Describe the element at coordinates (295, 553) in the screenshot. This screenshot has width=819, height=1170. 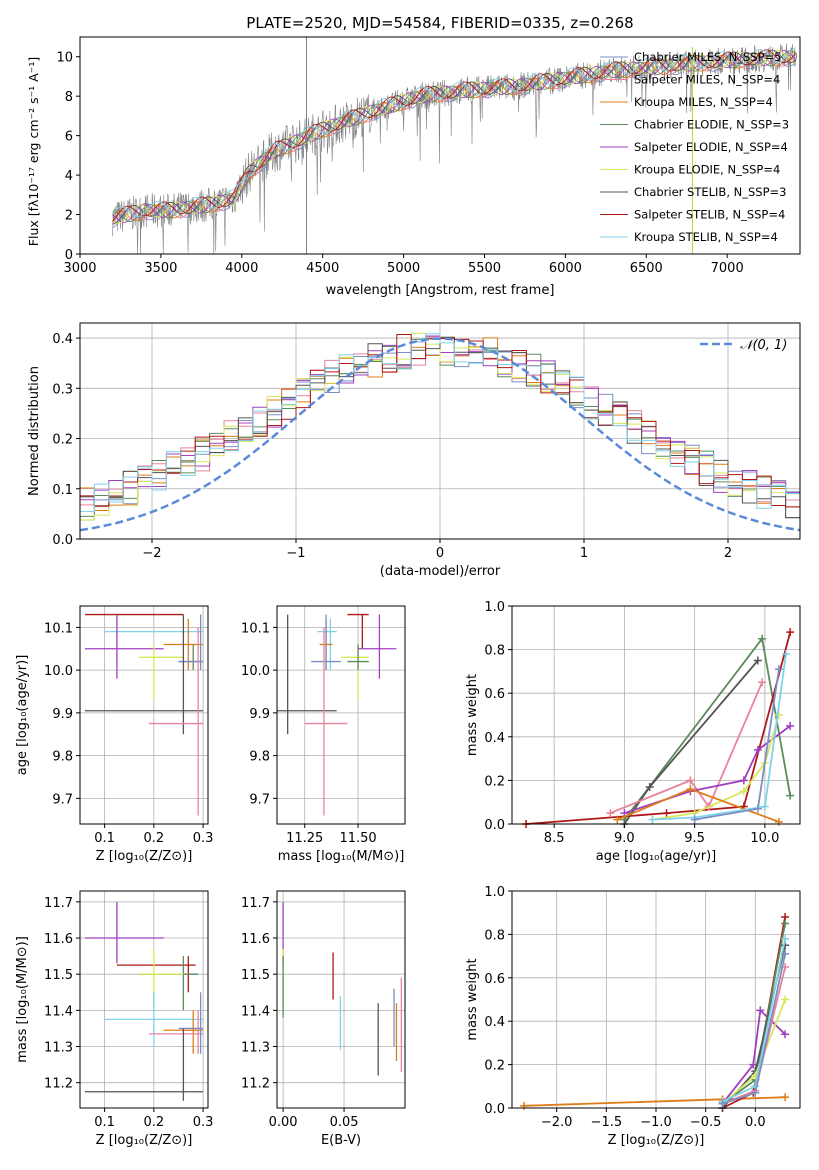
I see `x-tick-label: −1` at that location.